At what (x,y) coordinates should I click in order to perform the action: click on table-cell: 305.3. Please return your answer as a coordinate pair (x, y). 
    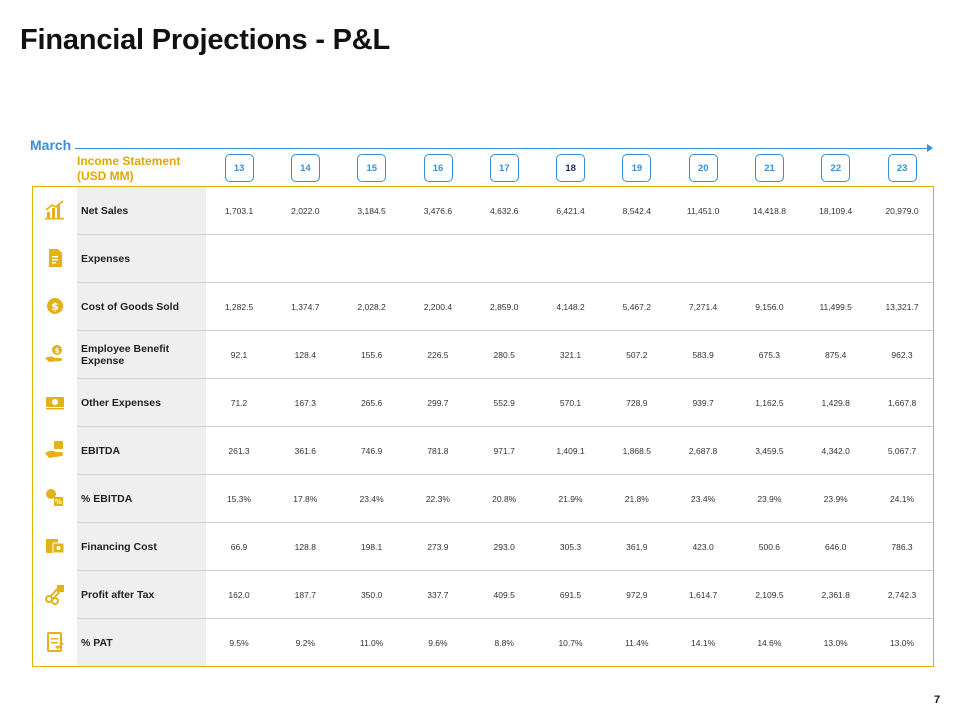
    Looking at the image, I should click on (570, 547).